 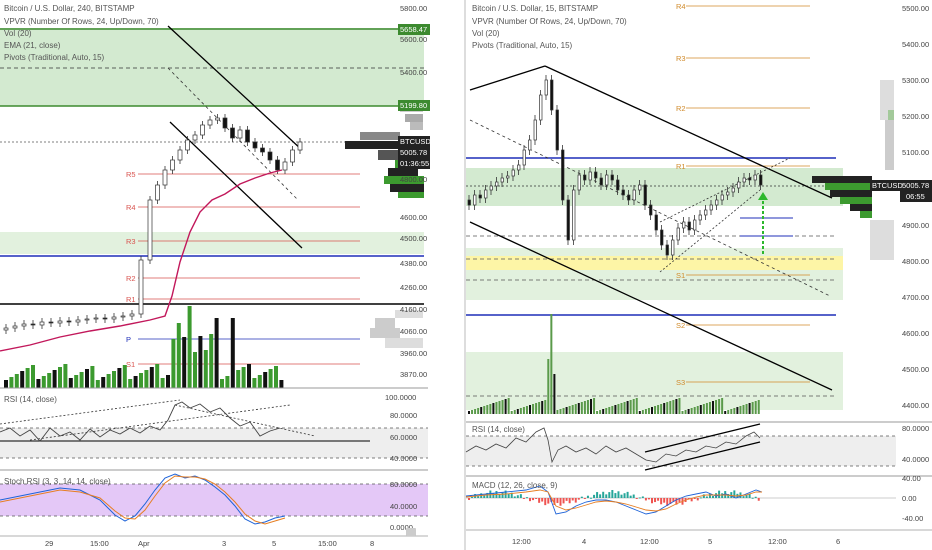 I want to click on left-axis-label: 4500.00, so click(x=413, y=238).